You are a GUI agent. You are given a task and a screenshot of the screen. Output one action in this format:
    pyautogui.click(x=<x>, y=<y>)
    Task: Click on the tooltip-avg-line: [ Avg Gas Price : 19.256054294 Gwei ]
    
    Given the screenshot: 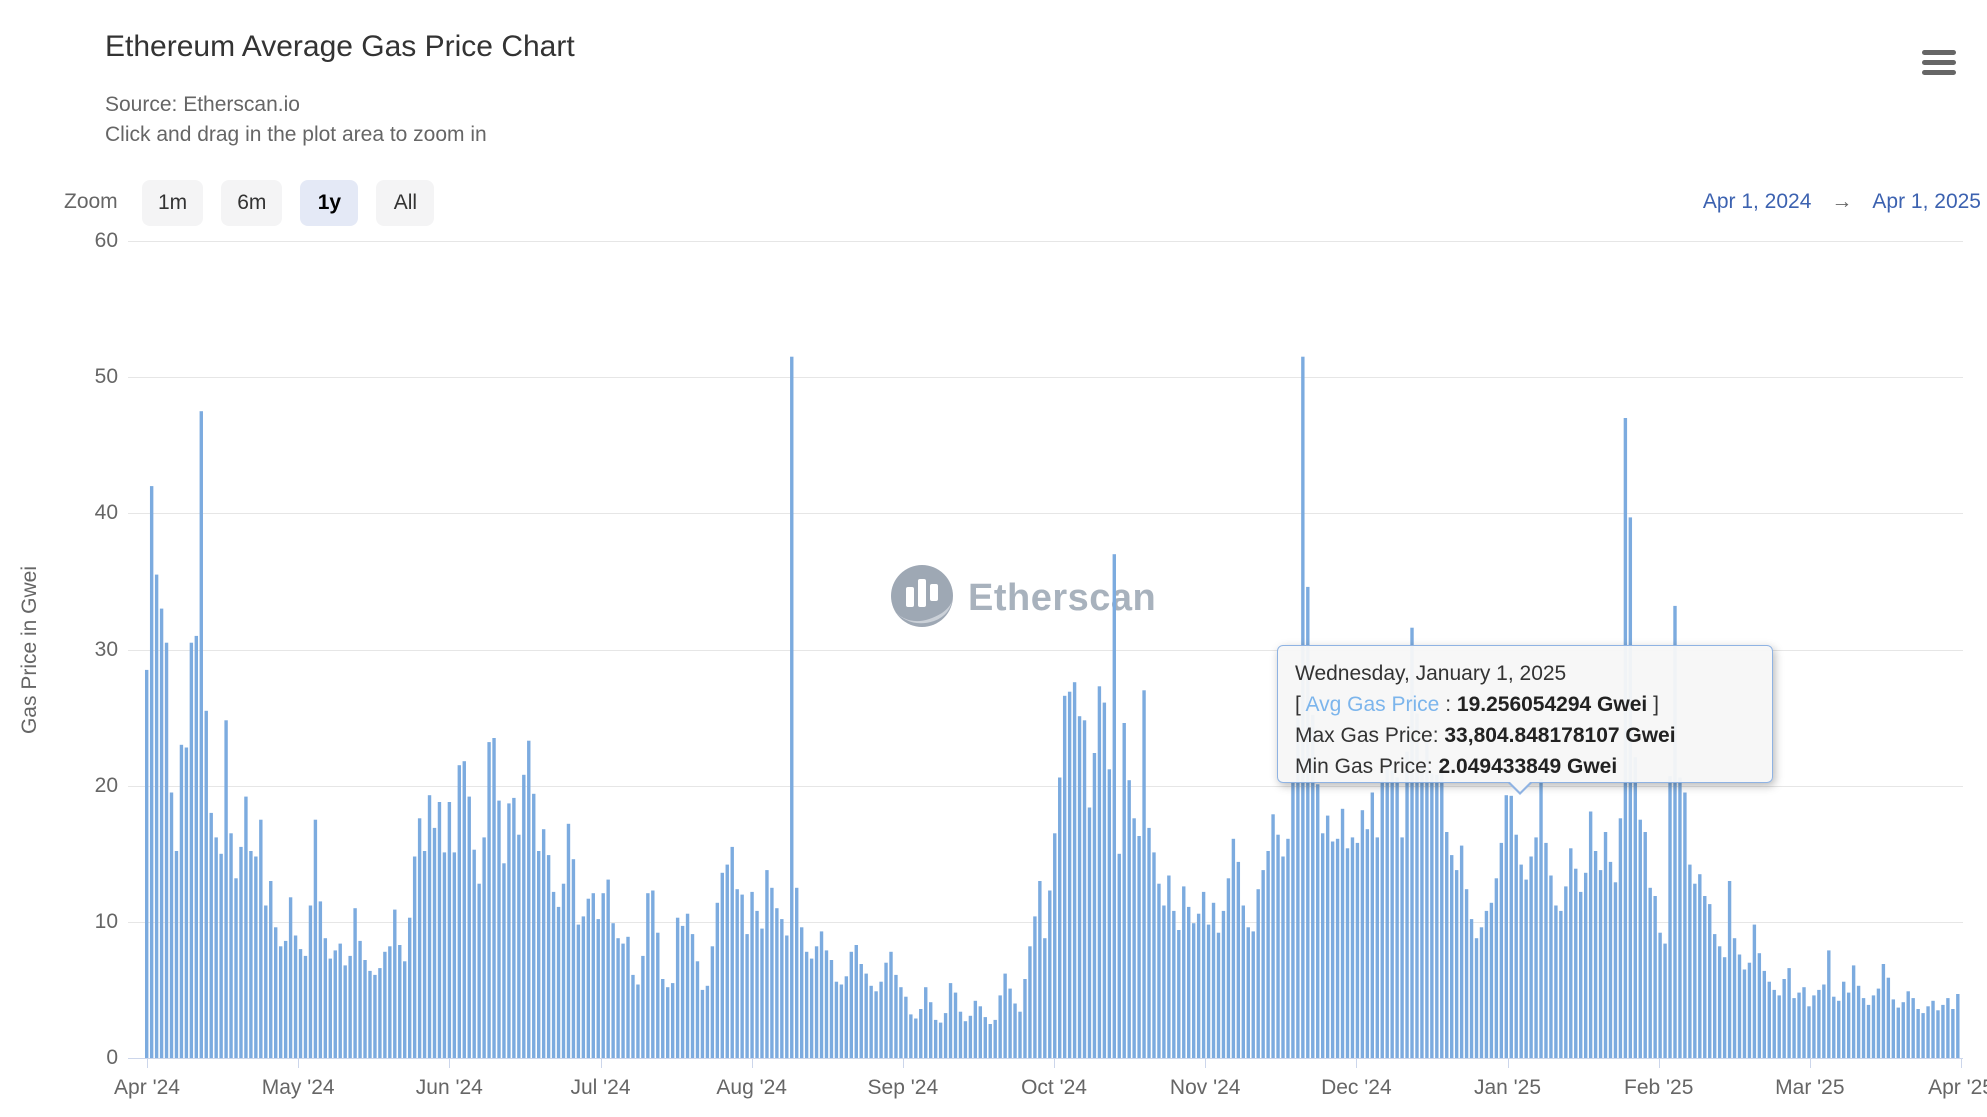 What is the action you would take?
    pyautogui.click(x=1477, y=704)
    